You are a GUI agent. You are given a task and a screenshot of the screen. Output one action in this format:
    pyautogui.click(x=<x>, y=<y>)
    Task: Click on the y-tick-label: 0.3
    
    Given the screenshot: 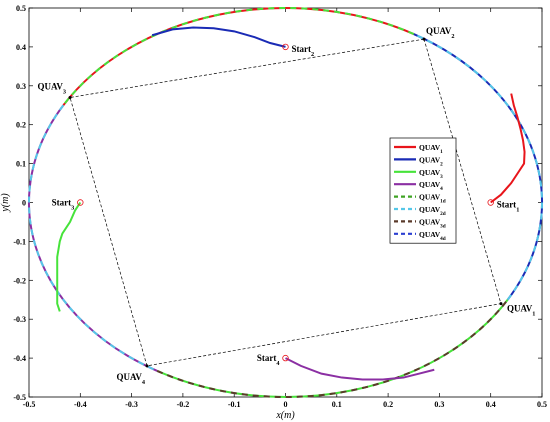 What is the action you would take?
    pyautogui.click(x=21, y=86)
    